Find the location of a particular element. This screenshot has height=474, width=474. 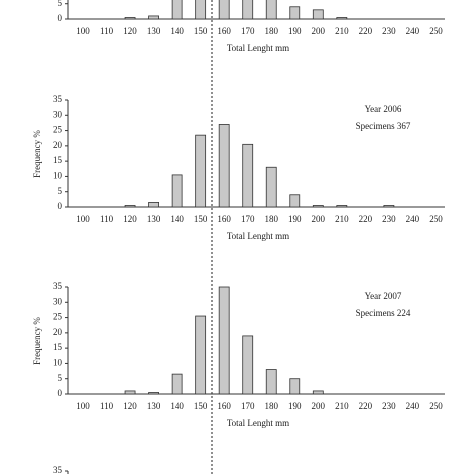

annotation: Year 2006 is located at coordinates (383, 109).